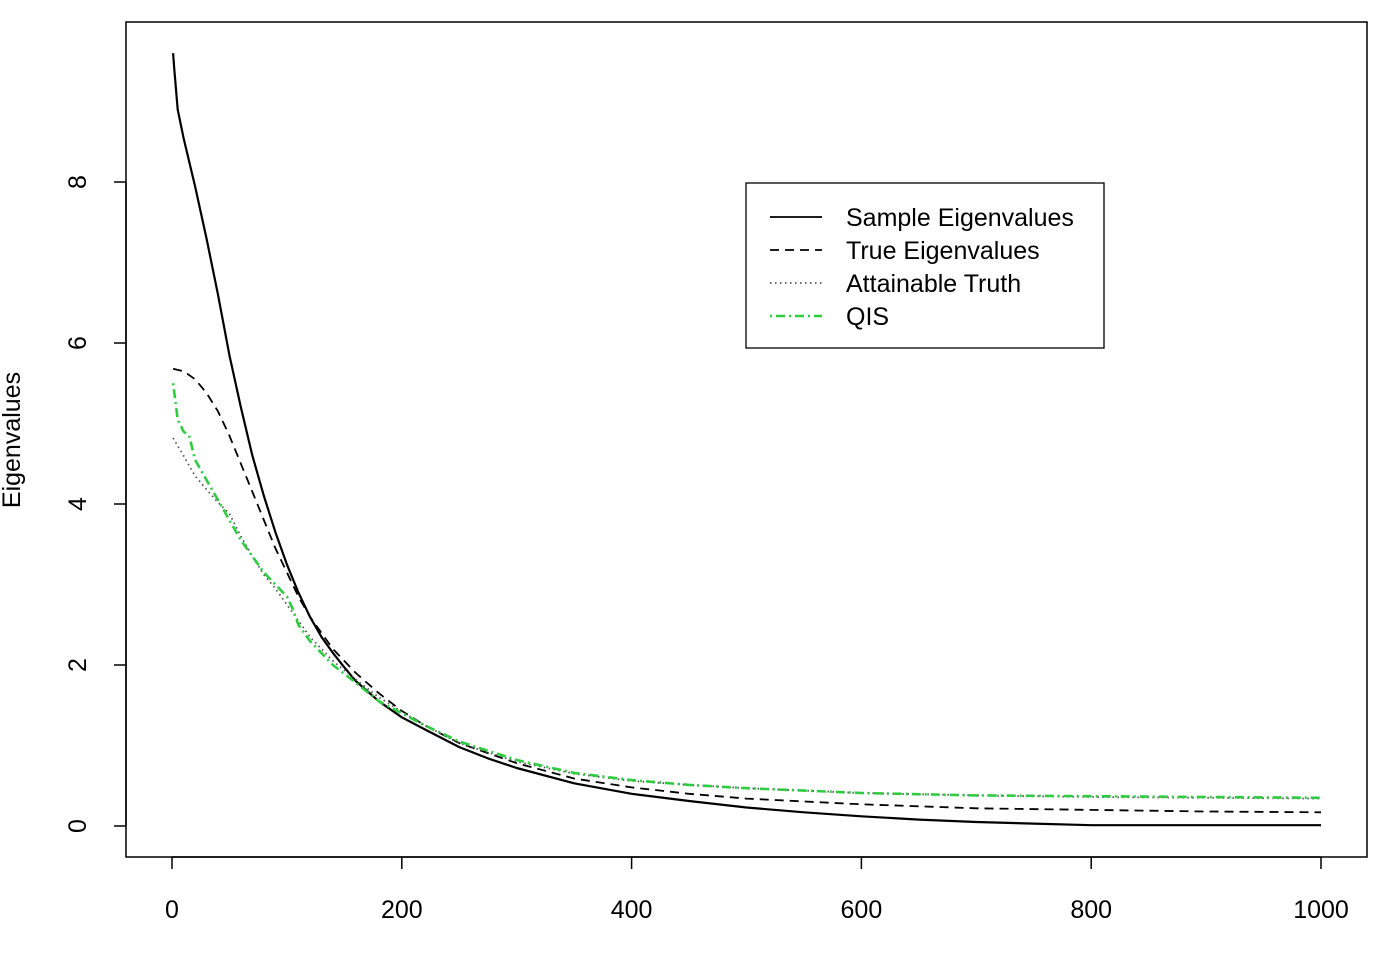 The image size is (1400, 953). I want to click on legend-label: Sample Eigenvalues, so click(960, 218).